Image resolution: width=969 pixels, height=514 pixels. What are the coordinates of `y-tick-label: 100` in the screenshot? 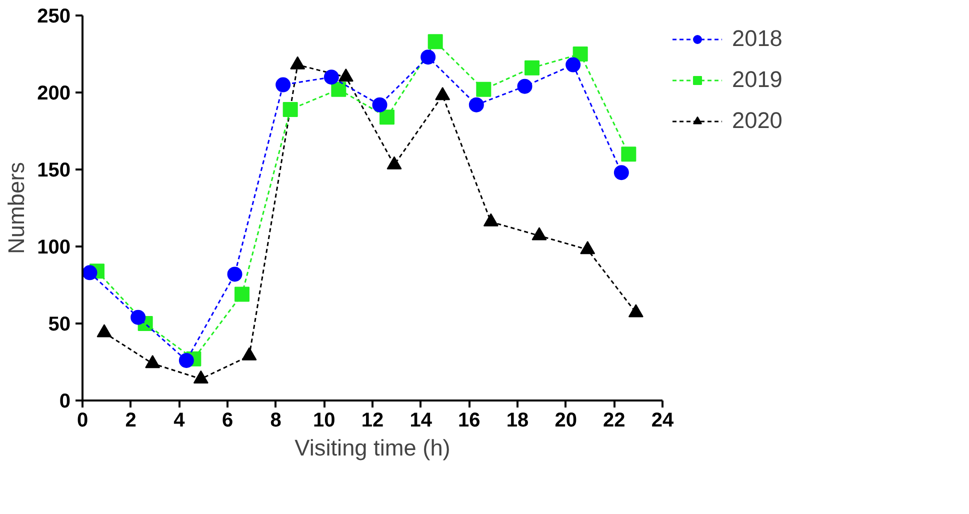 It's located at (54, 247).